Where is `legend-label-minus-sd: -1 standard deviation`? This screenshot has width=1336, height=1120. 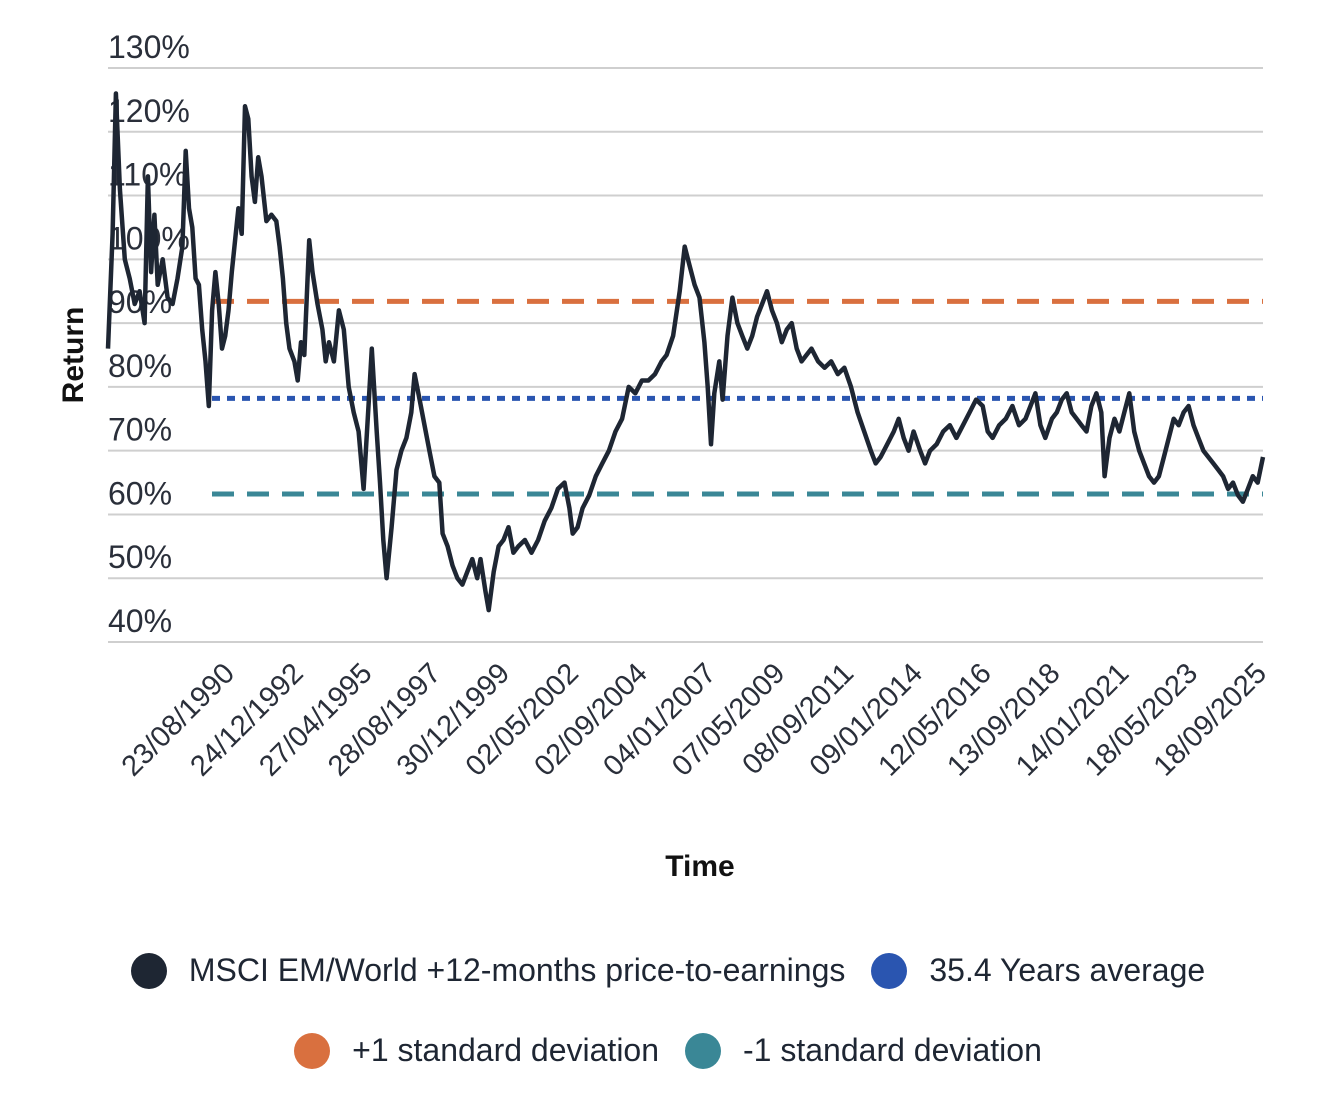
legend-label-minus-sd: -1 standard deviation is located at coordinates (892, 1050).